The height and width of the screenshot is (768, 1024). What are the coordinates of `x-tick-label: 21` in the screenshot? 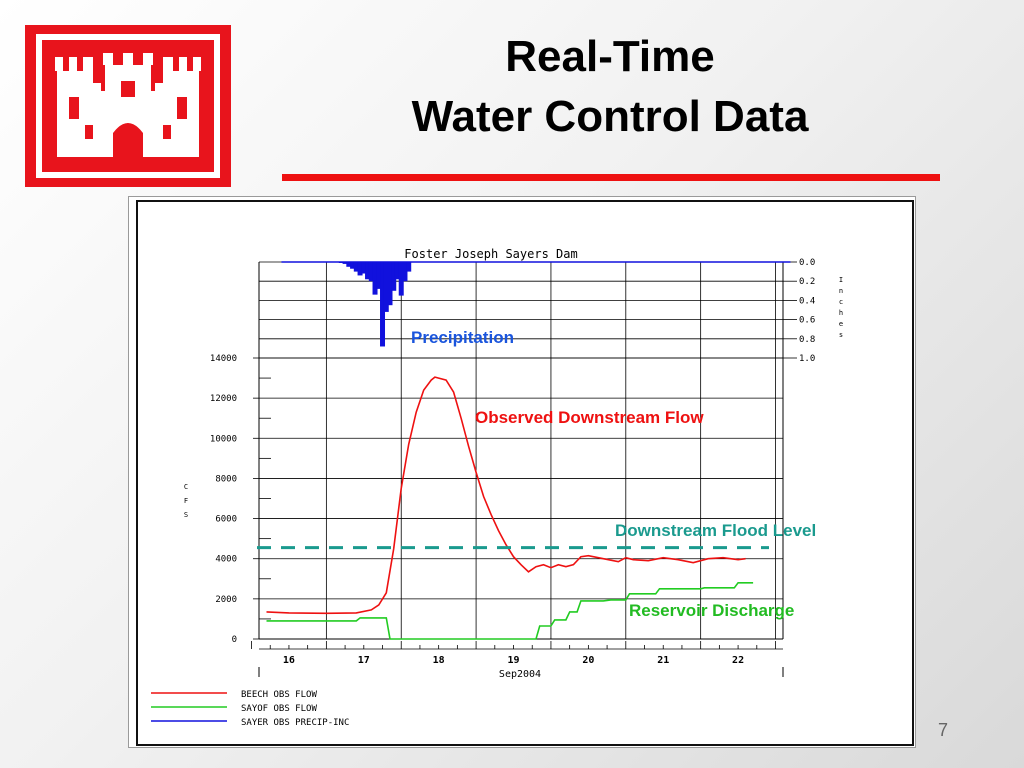 It's located at (663, 660).